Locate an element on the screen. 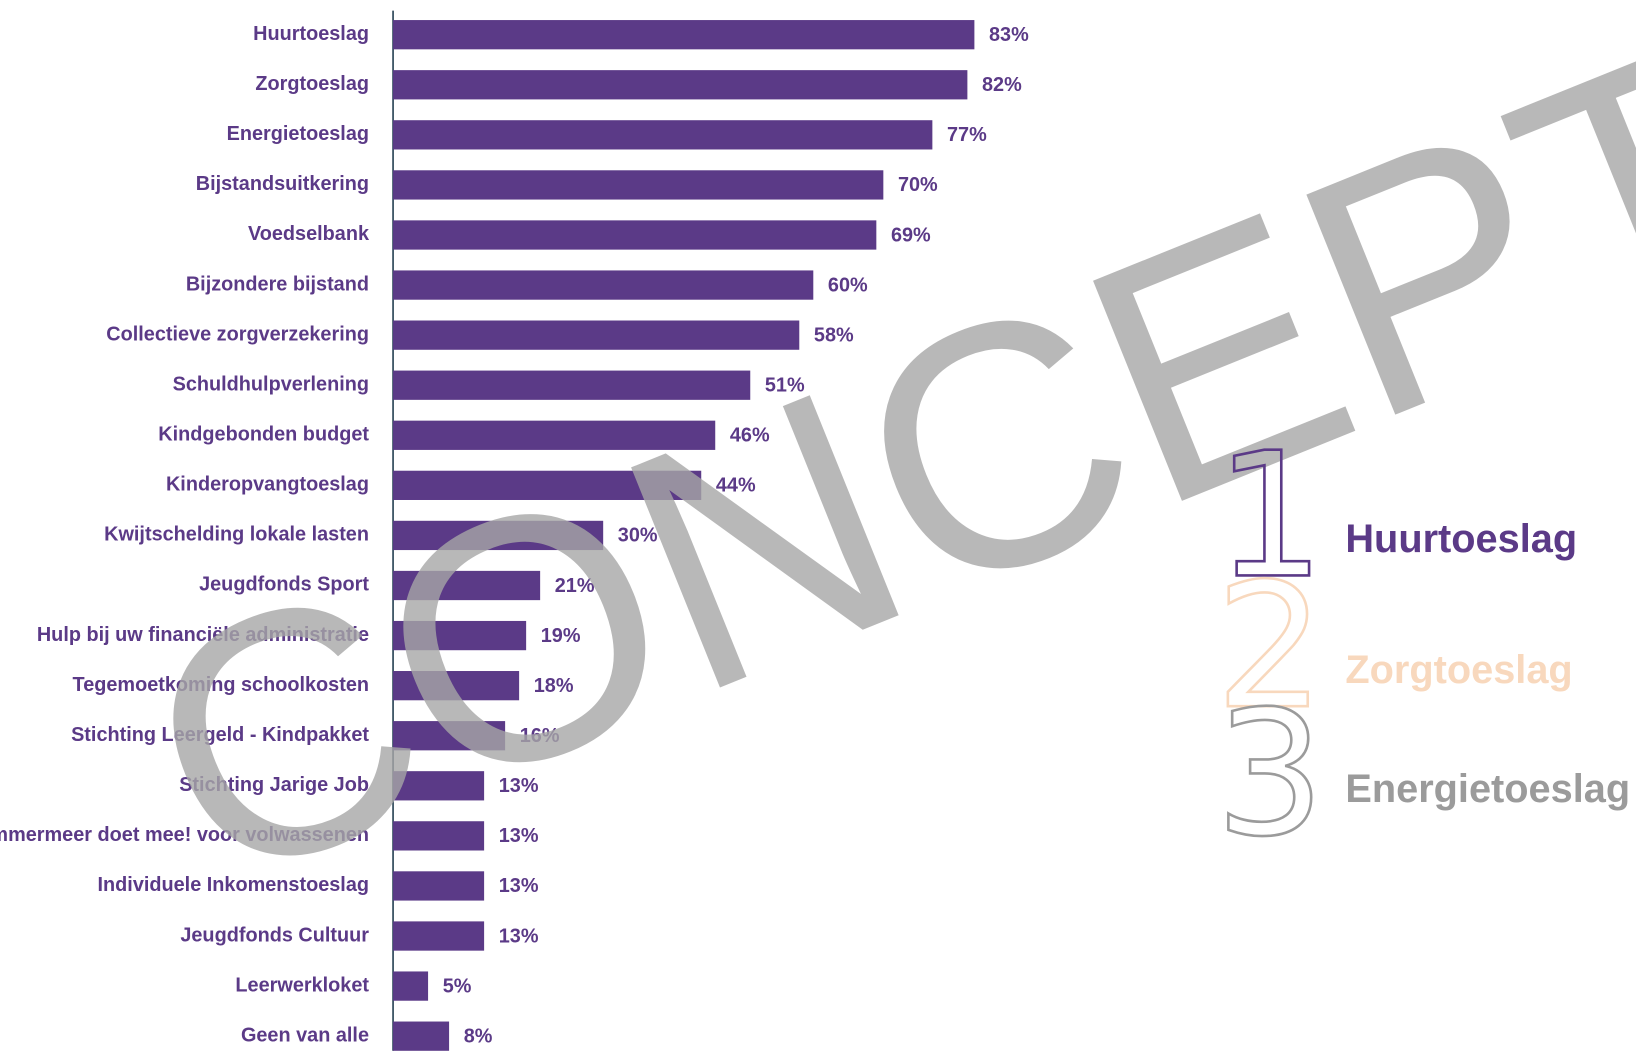 The image size is (1636, 1056). rank-label: Huurtoeslag is located at coordinates (1461, 539).